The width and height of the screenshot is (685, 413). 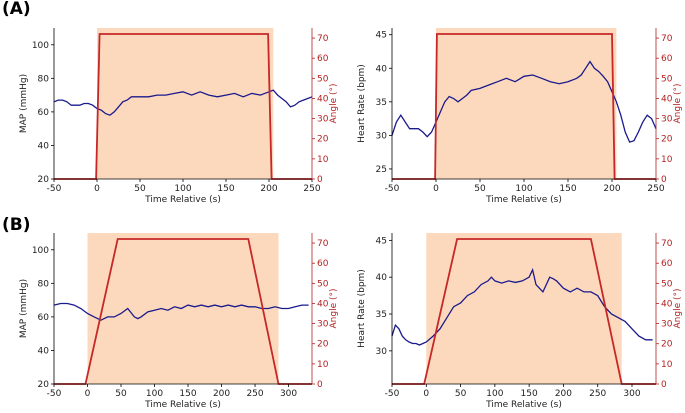 I want to click on y-axis-label: Heart Rate (bpm), so click(x=362, y=308).